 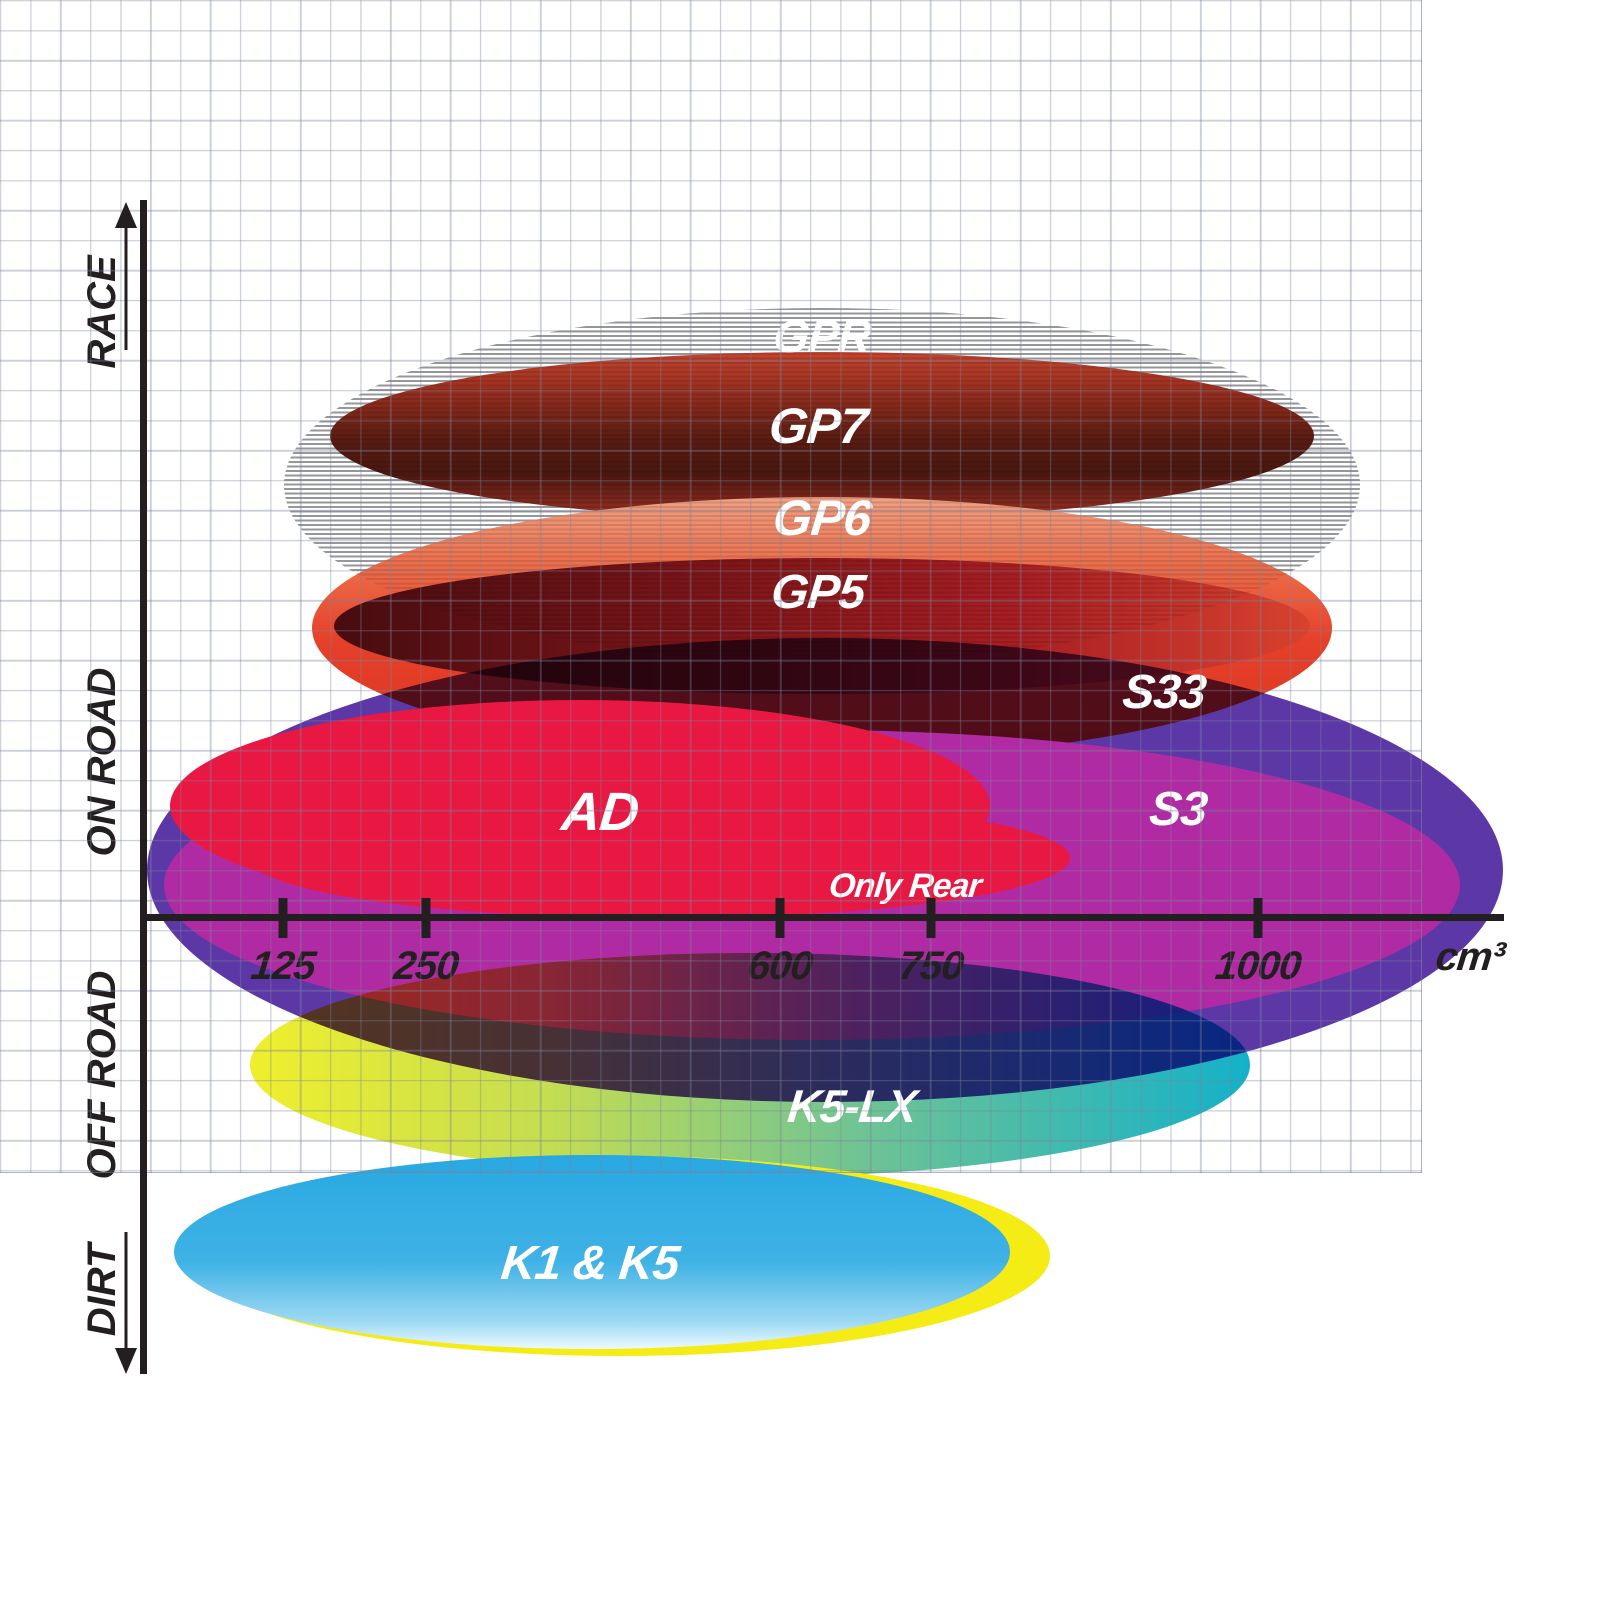 I want to click on dirt-arrow-down-icon, so click(x=126, y=1361).